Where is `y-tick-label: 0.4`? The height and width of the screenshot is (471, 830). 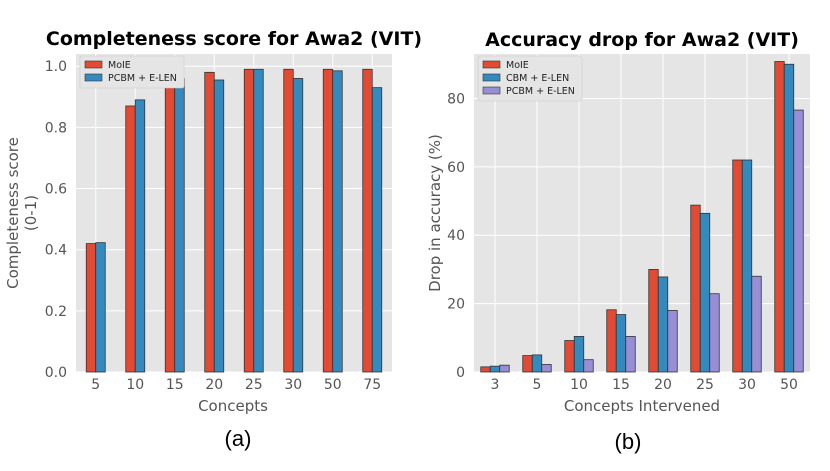 y-tick-label: 0.4 is located at coordinates (56, 251).